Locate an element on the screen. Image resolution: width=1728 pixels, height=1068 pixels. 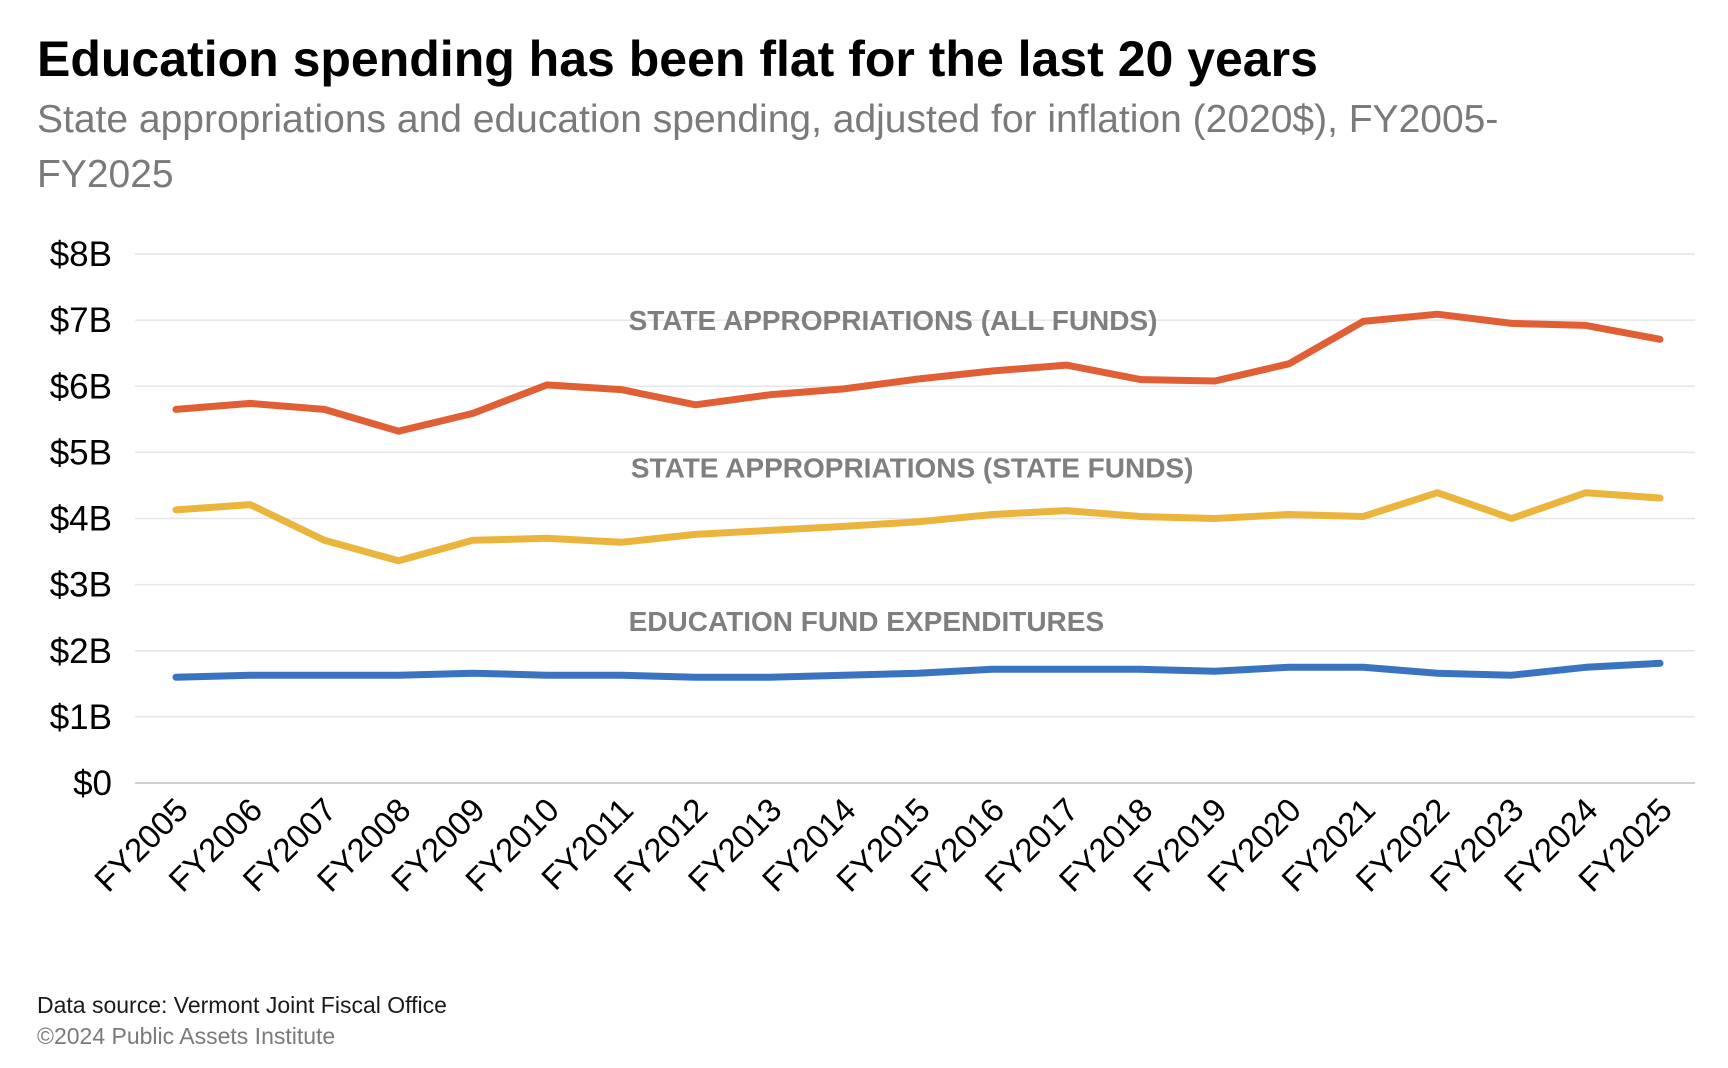
copyright-note: ©2024 Public Assets Institute is located at coordinates (186, 1036).